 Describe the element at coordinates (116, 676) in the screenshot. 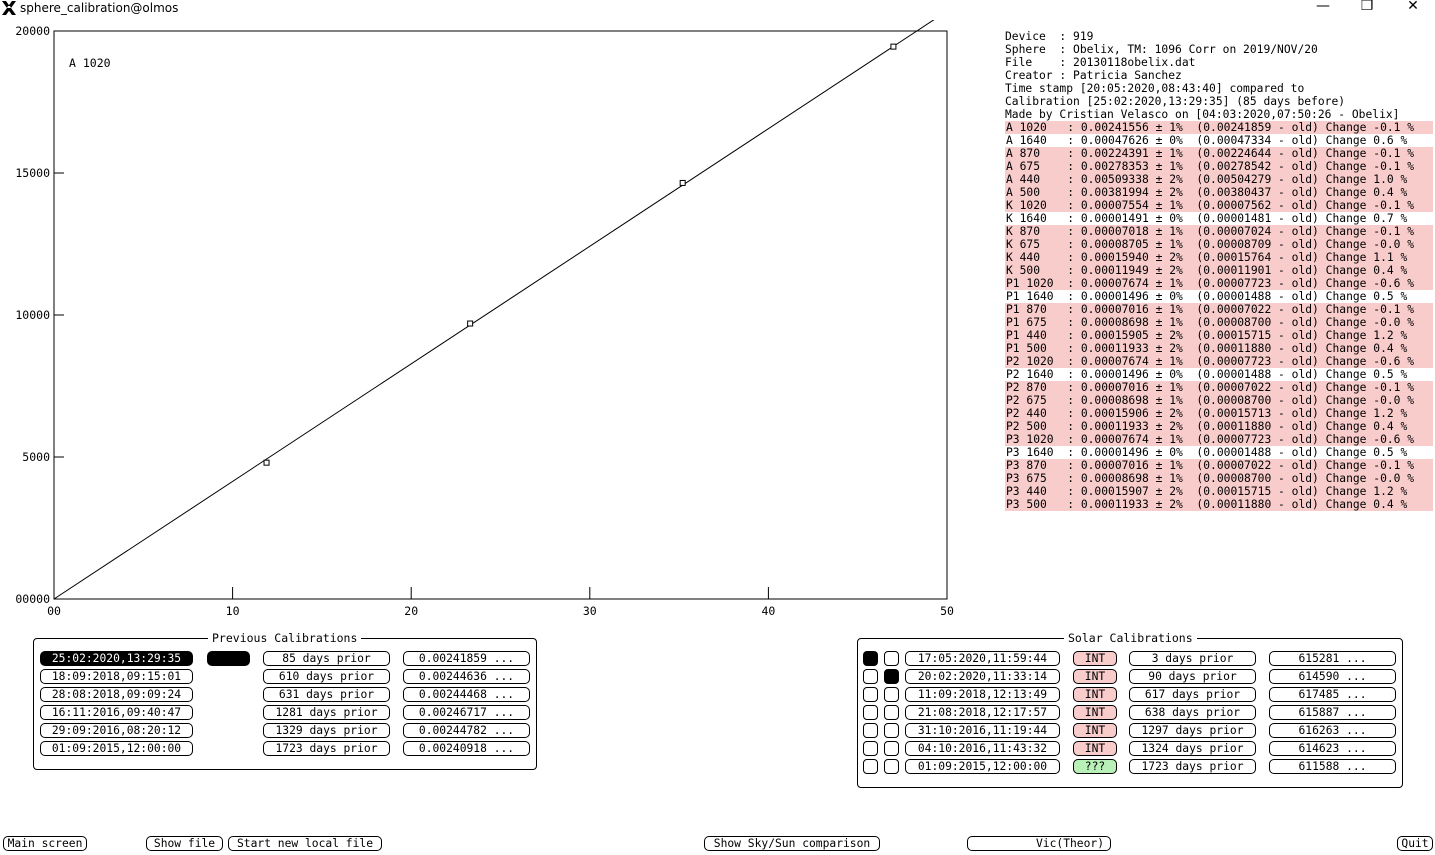

I see `previous-calibration-date-button: 18:09:2018,09:15:01` at that location.